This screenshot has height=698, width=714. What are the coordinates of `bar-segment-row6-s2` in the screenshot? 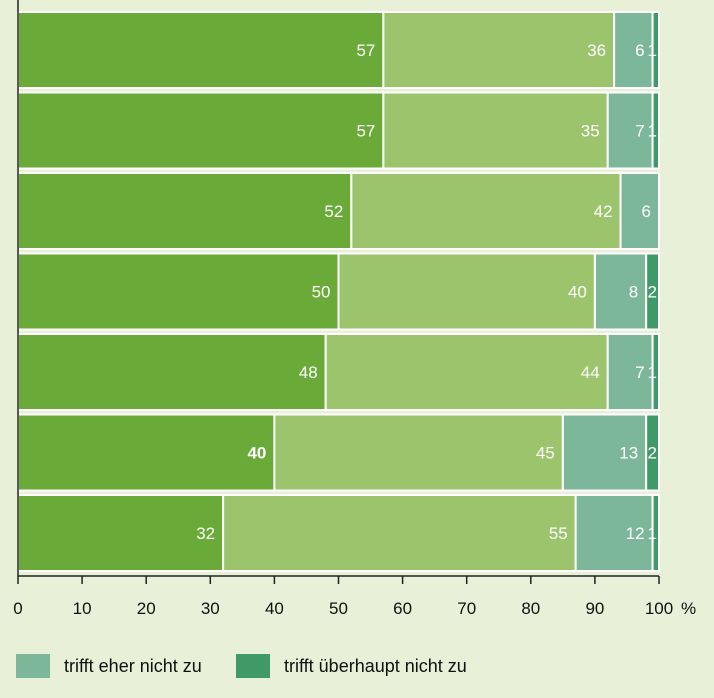 It's located at (399, 533).